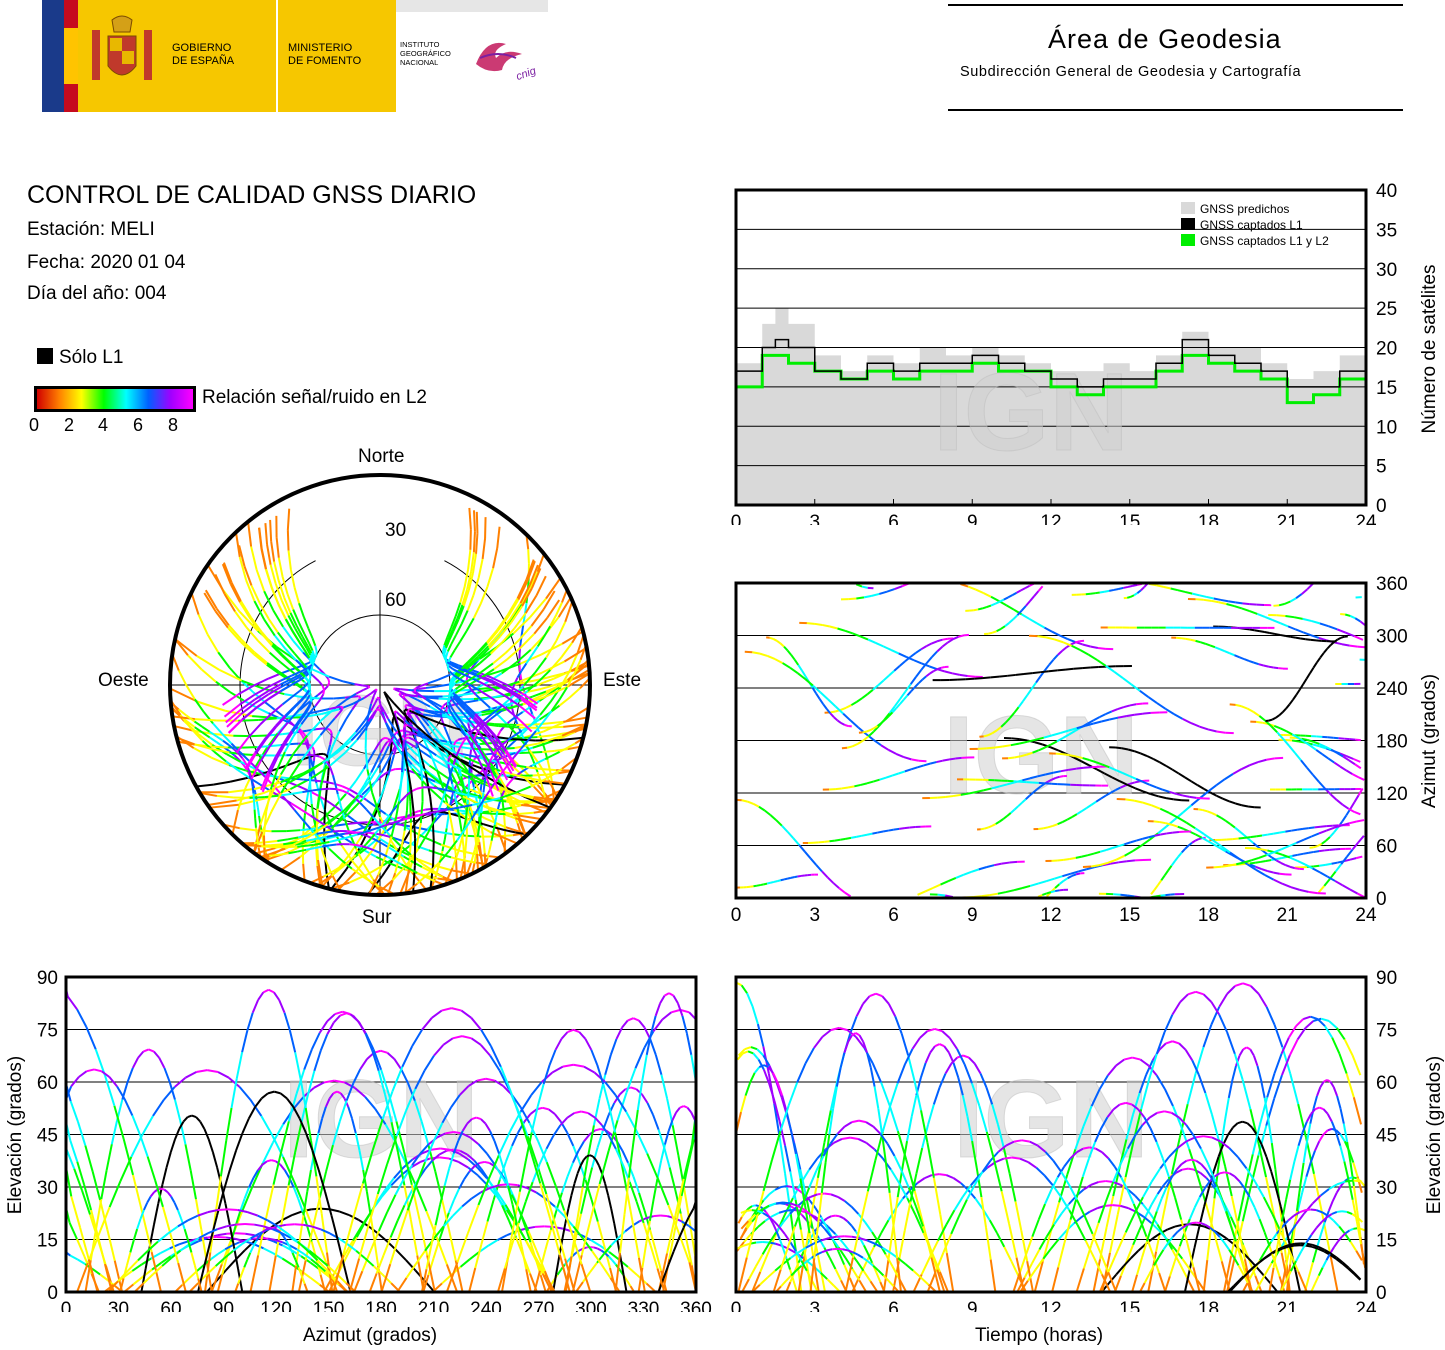 The width and height of the screenshot is (1445, 1350). What do you see at coordinates (1287, 915) in the screenshot?
I see `x-tick-label: 21` at bounding box center [1287, 915].